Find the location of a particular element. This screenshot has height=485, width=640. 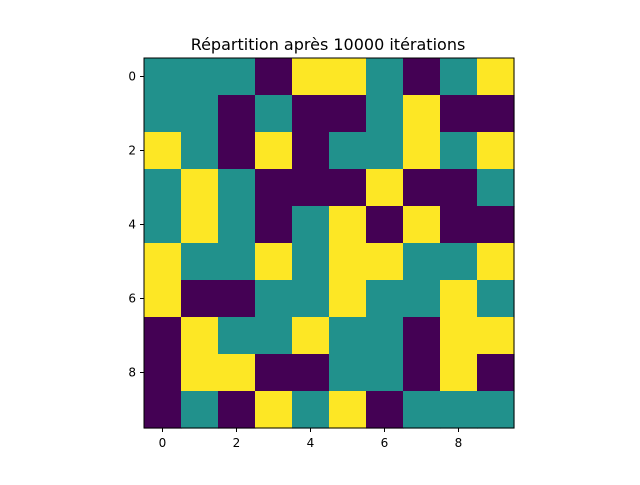

heatmap-cell-r9-c7 is located at coordinates (422, 410).